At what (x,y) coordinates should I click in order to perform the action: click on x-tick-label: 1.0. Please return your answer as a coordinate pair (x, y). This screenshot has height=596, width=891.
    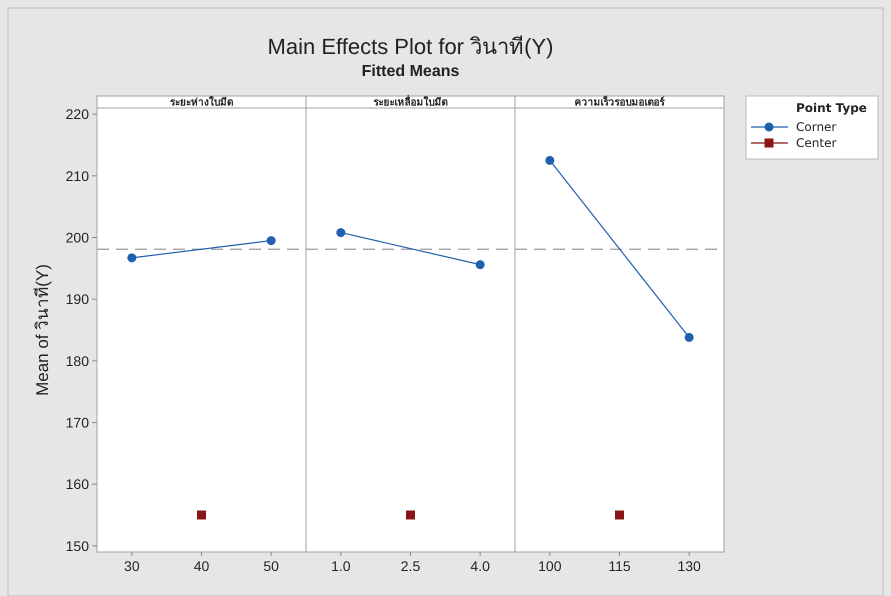
    Looking at the image, I should click on (341, 566).